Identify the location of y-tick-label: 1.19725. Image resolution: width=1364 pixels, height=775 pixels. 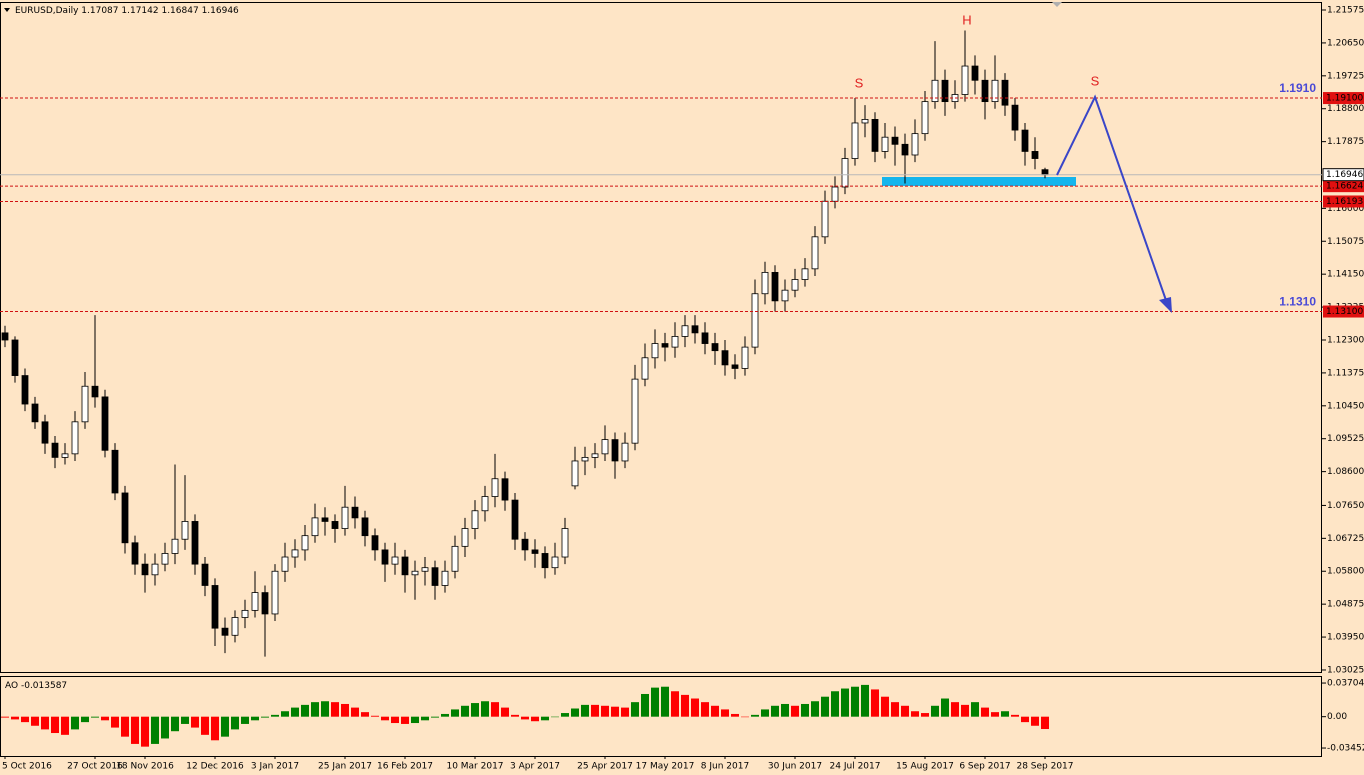
(1345, 76).